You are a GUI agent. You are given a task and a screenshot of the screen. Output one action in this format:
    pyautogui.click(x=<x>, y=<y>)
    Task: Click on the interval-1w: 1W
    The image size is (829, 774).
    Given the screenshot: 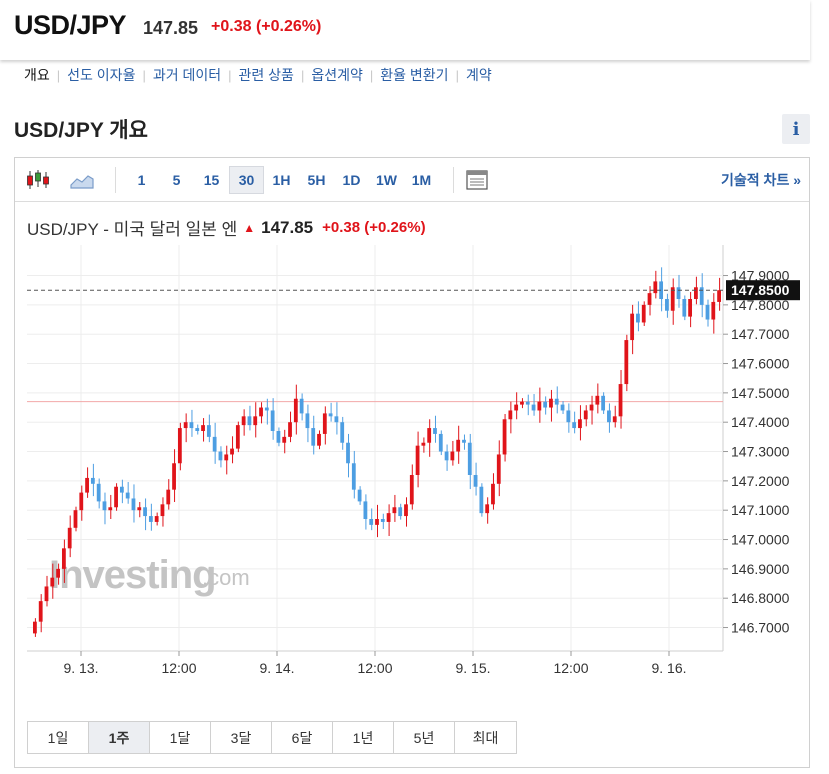 What is the action you would take?
    pyautogui.click(x=386, y=179)
    